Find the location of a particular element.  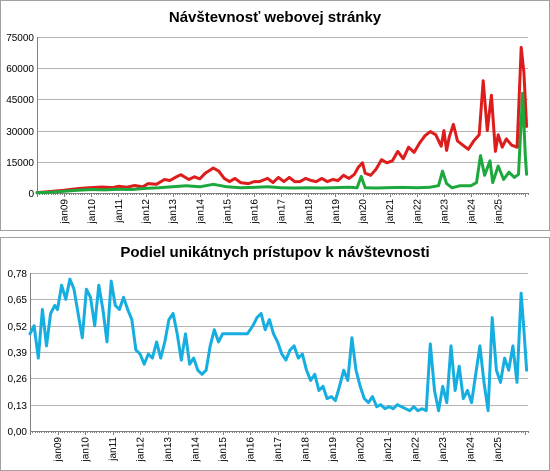

y-tick-label: 60000 is located at coordinates (20, 69).